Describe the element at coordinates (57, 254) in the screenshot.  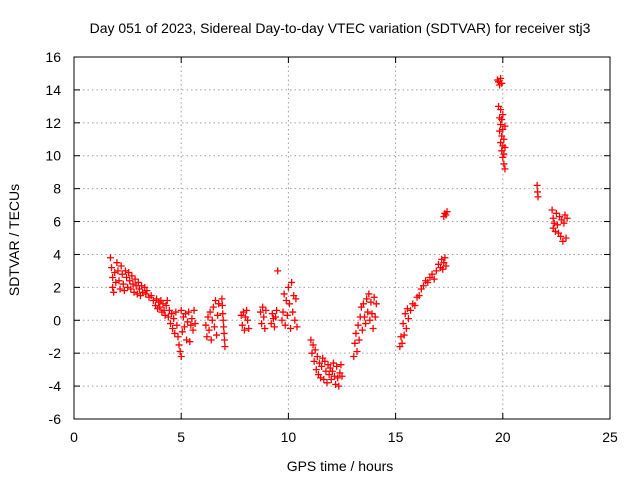
I see `y-tick-label: 4` at that location.